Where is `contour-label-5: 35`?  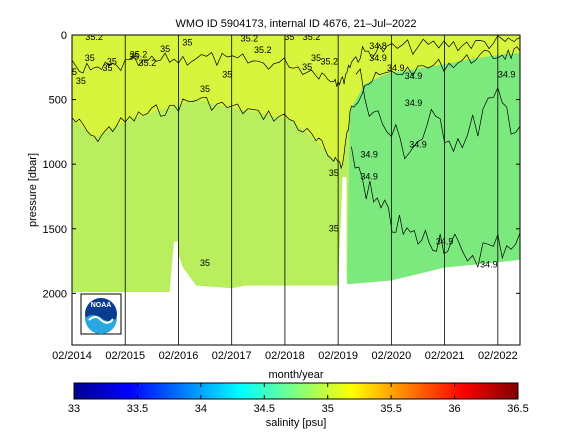
contour-label-5: 35 is located at coordinates (81, 81).